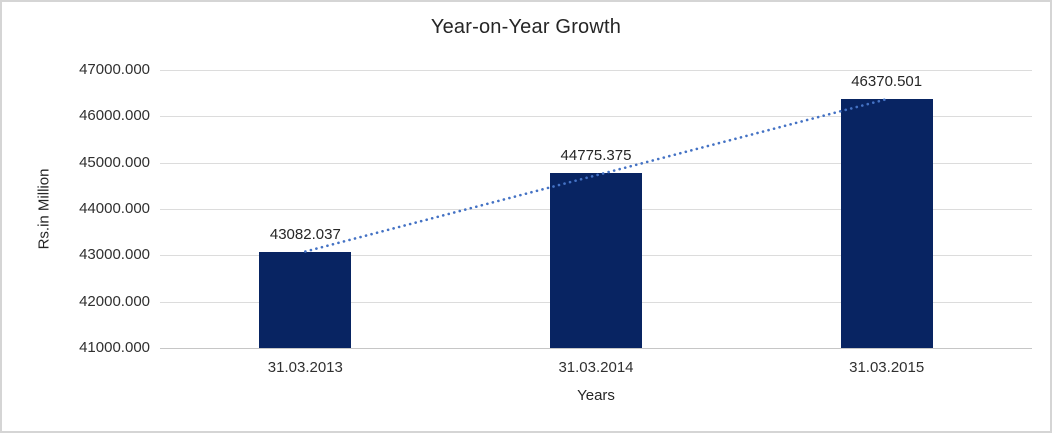 This screenshot has height=433, width=1052. What do you see at coordinates (886, 223) in the screenshot?
I see `bar-31.03.2015` at bounding box center [886, 223].